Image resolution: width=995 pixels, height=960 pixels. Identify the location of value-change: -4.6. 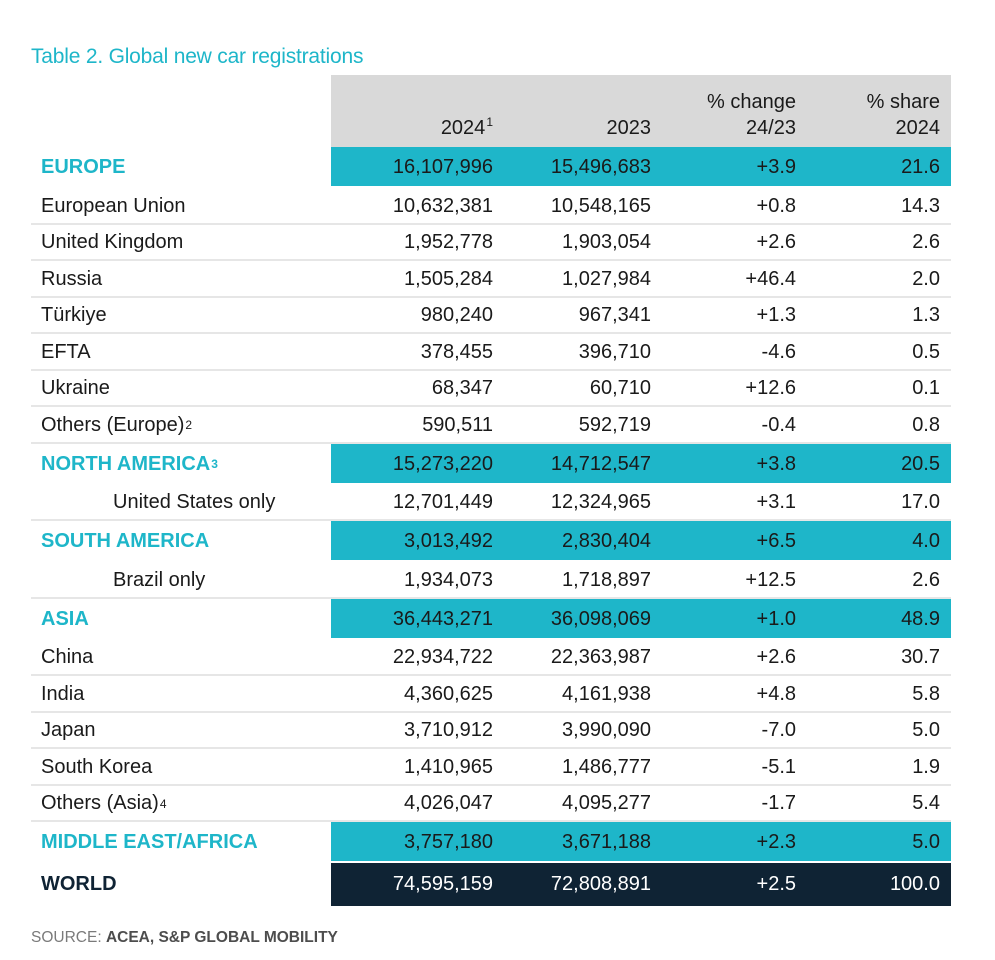
(778, 351).